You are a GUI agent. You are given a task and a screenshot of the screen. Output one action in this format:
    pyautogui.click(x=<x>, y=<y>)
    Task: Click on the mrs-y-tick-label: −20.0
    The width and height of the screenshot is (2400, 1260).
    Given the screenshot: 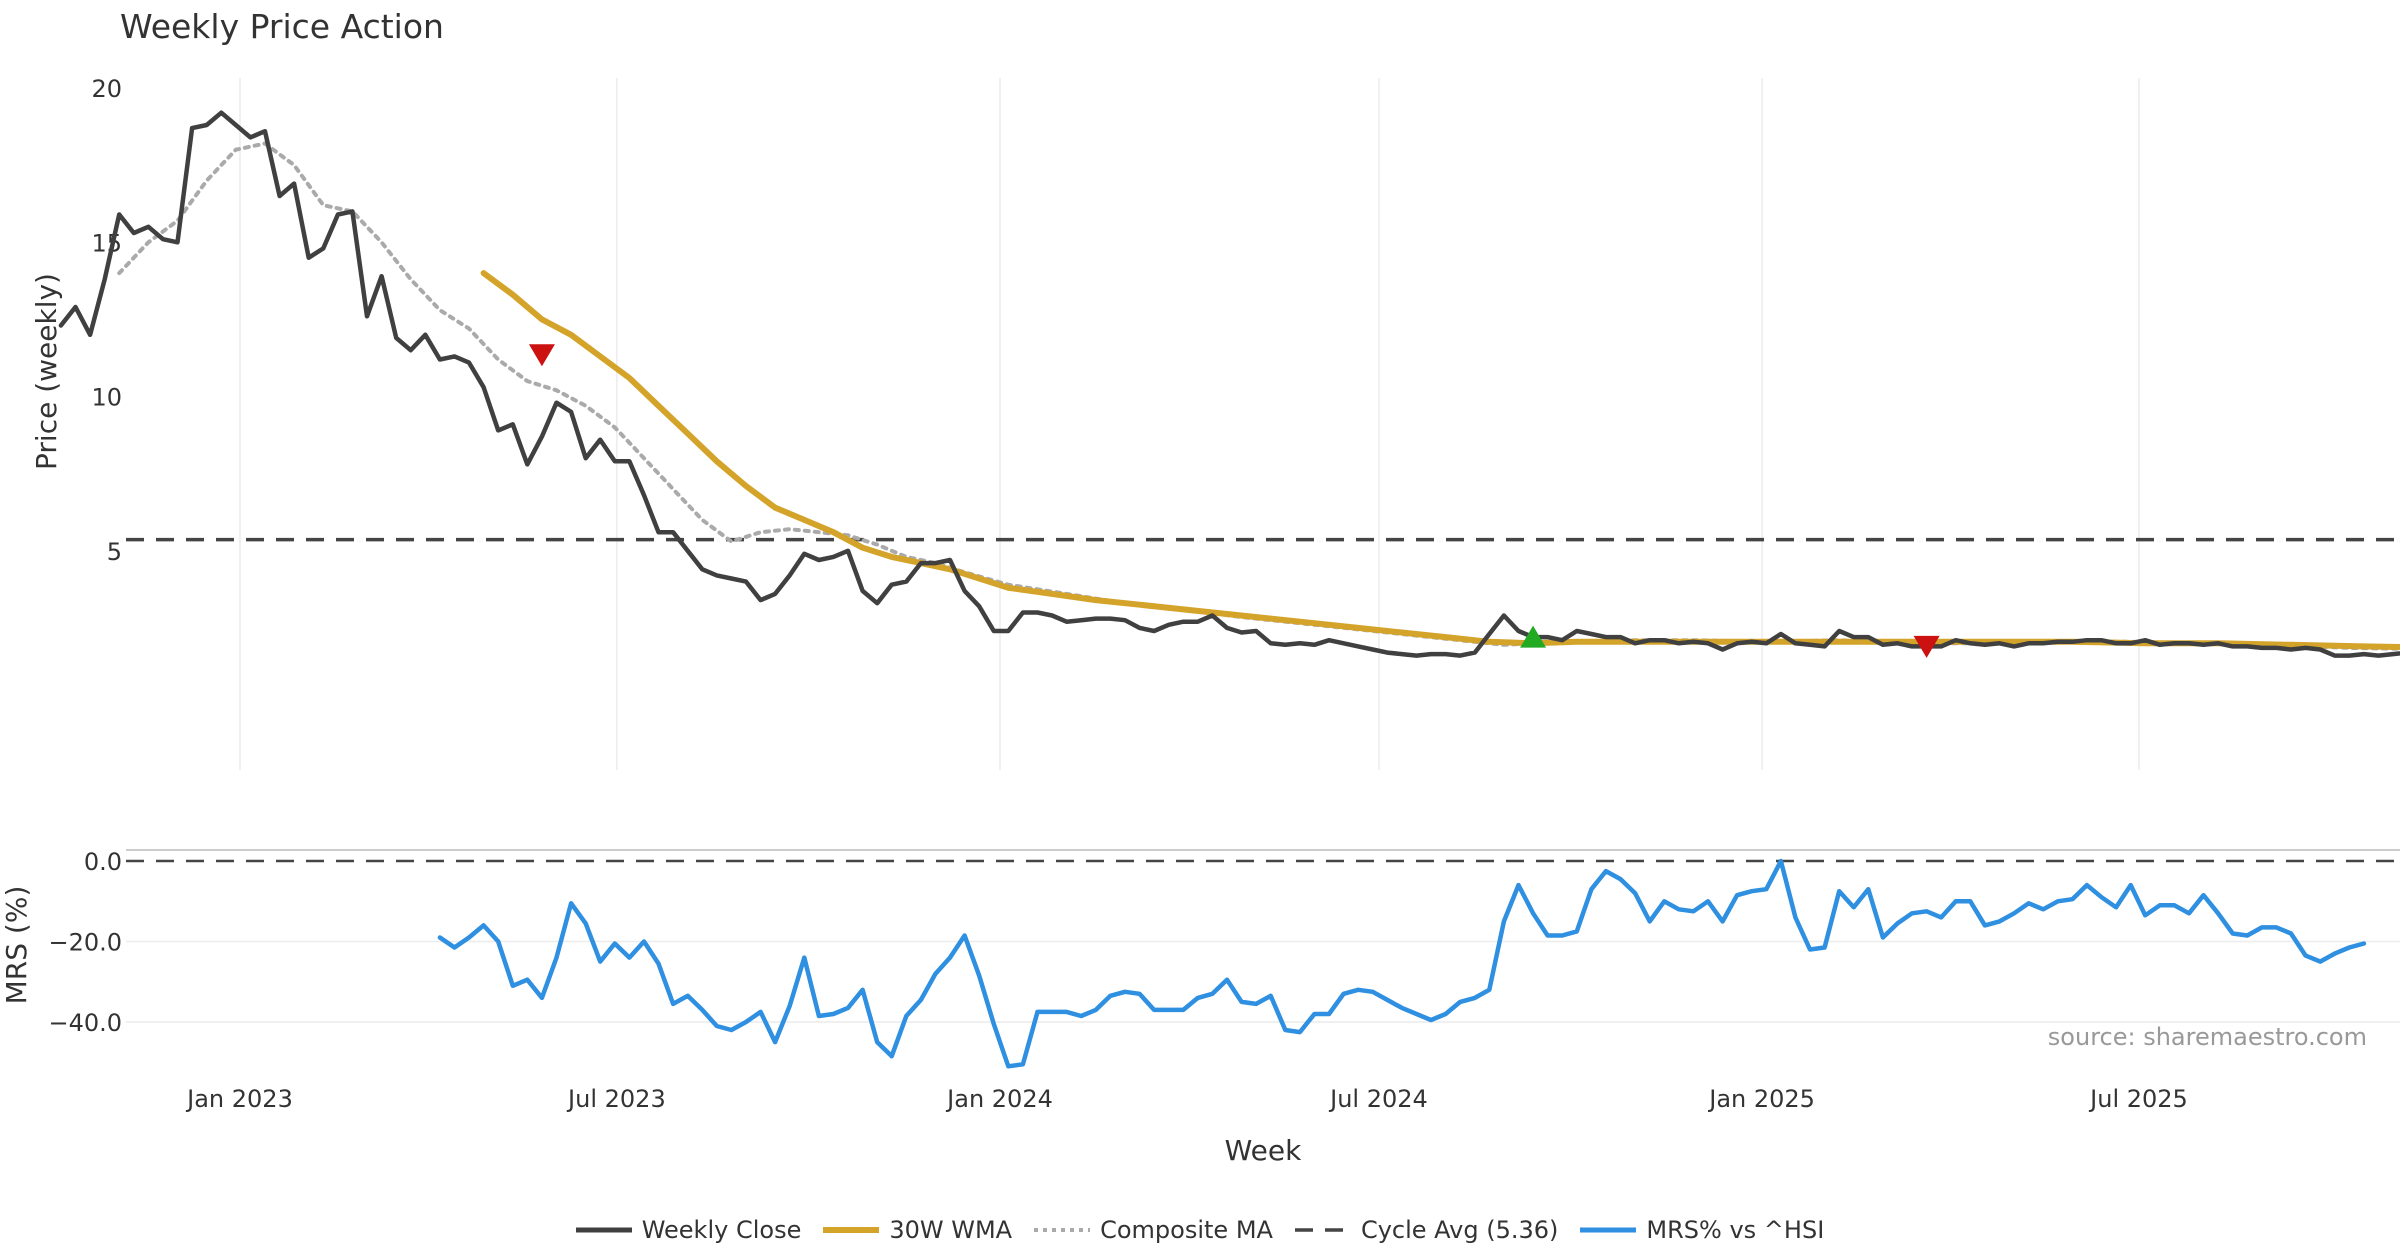 What is the action you would take?
    pyautogui.click(x=85, y=943)
    